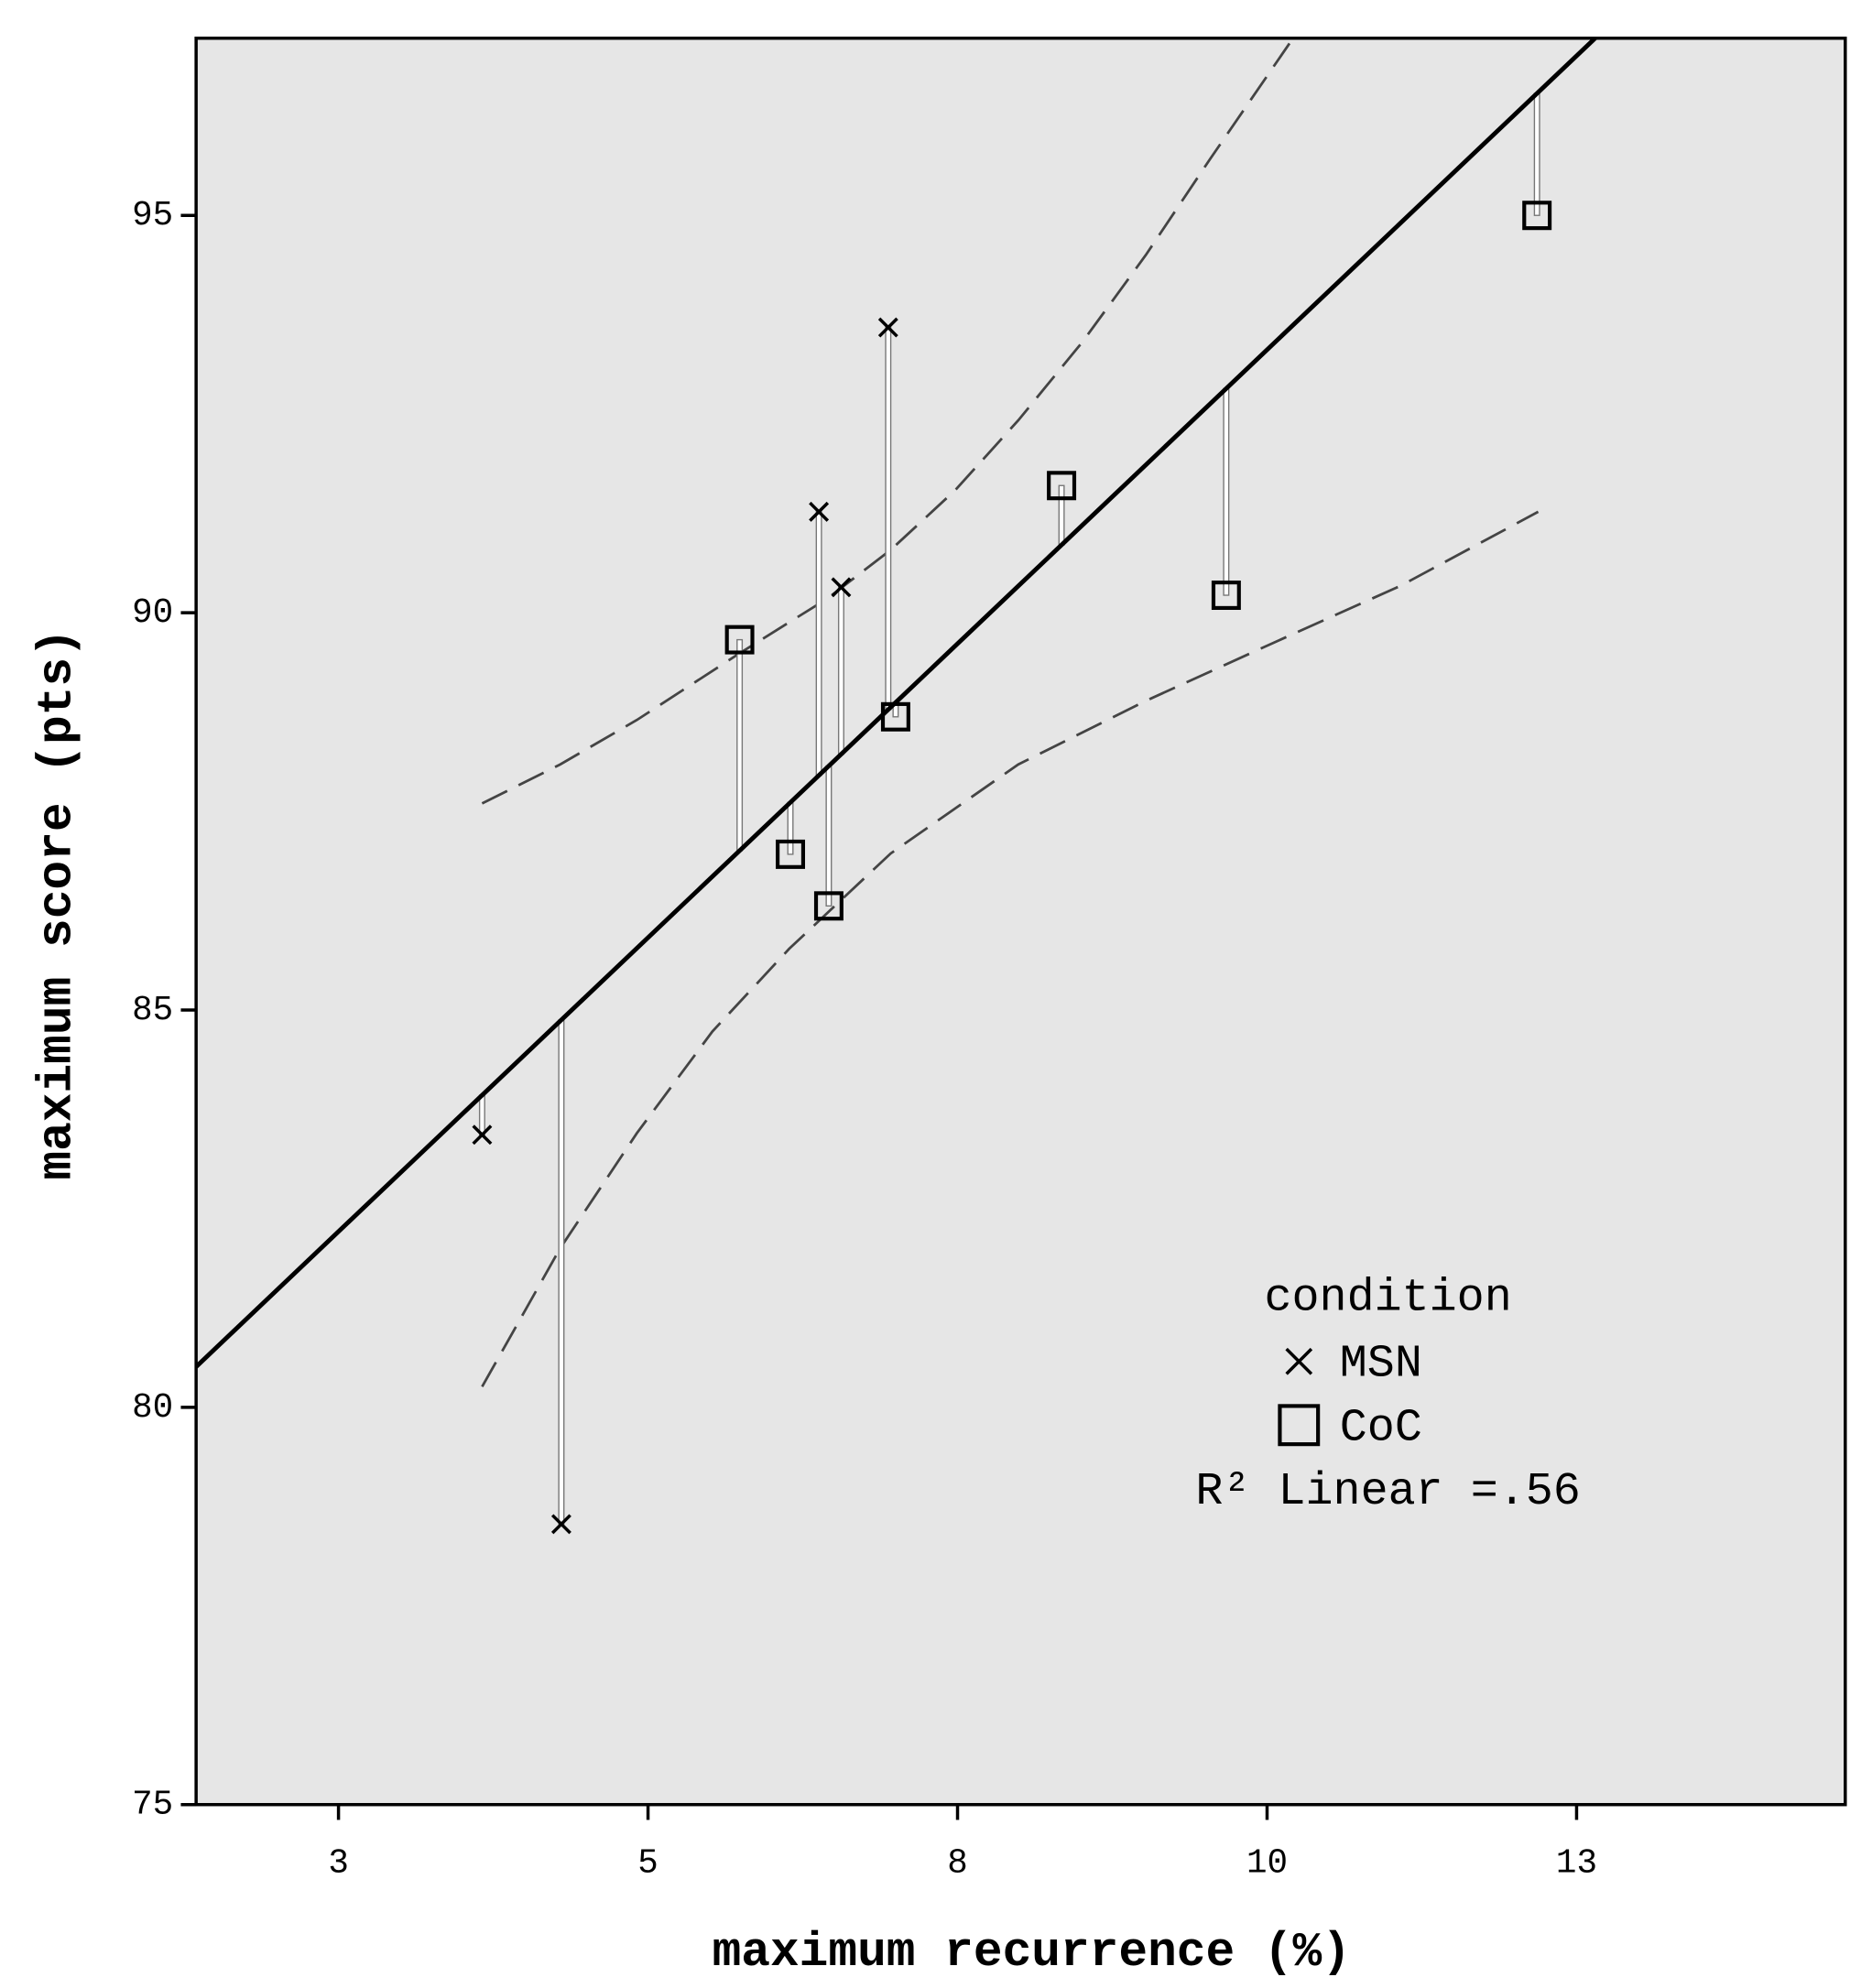  I want to click on y-tick-label: 85, so click(152, 1011).